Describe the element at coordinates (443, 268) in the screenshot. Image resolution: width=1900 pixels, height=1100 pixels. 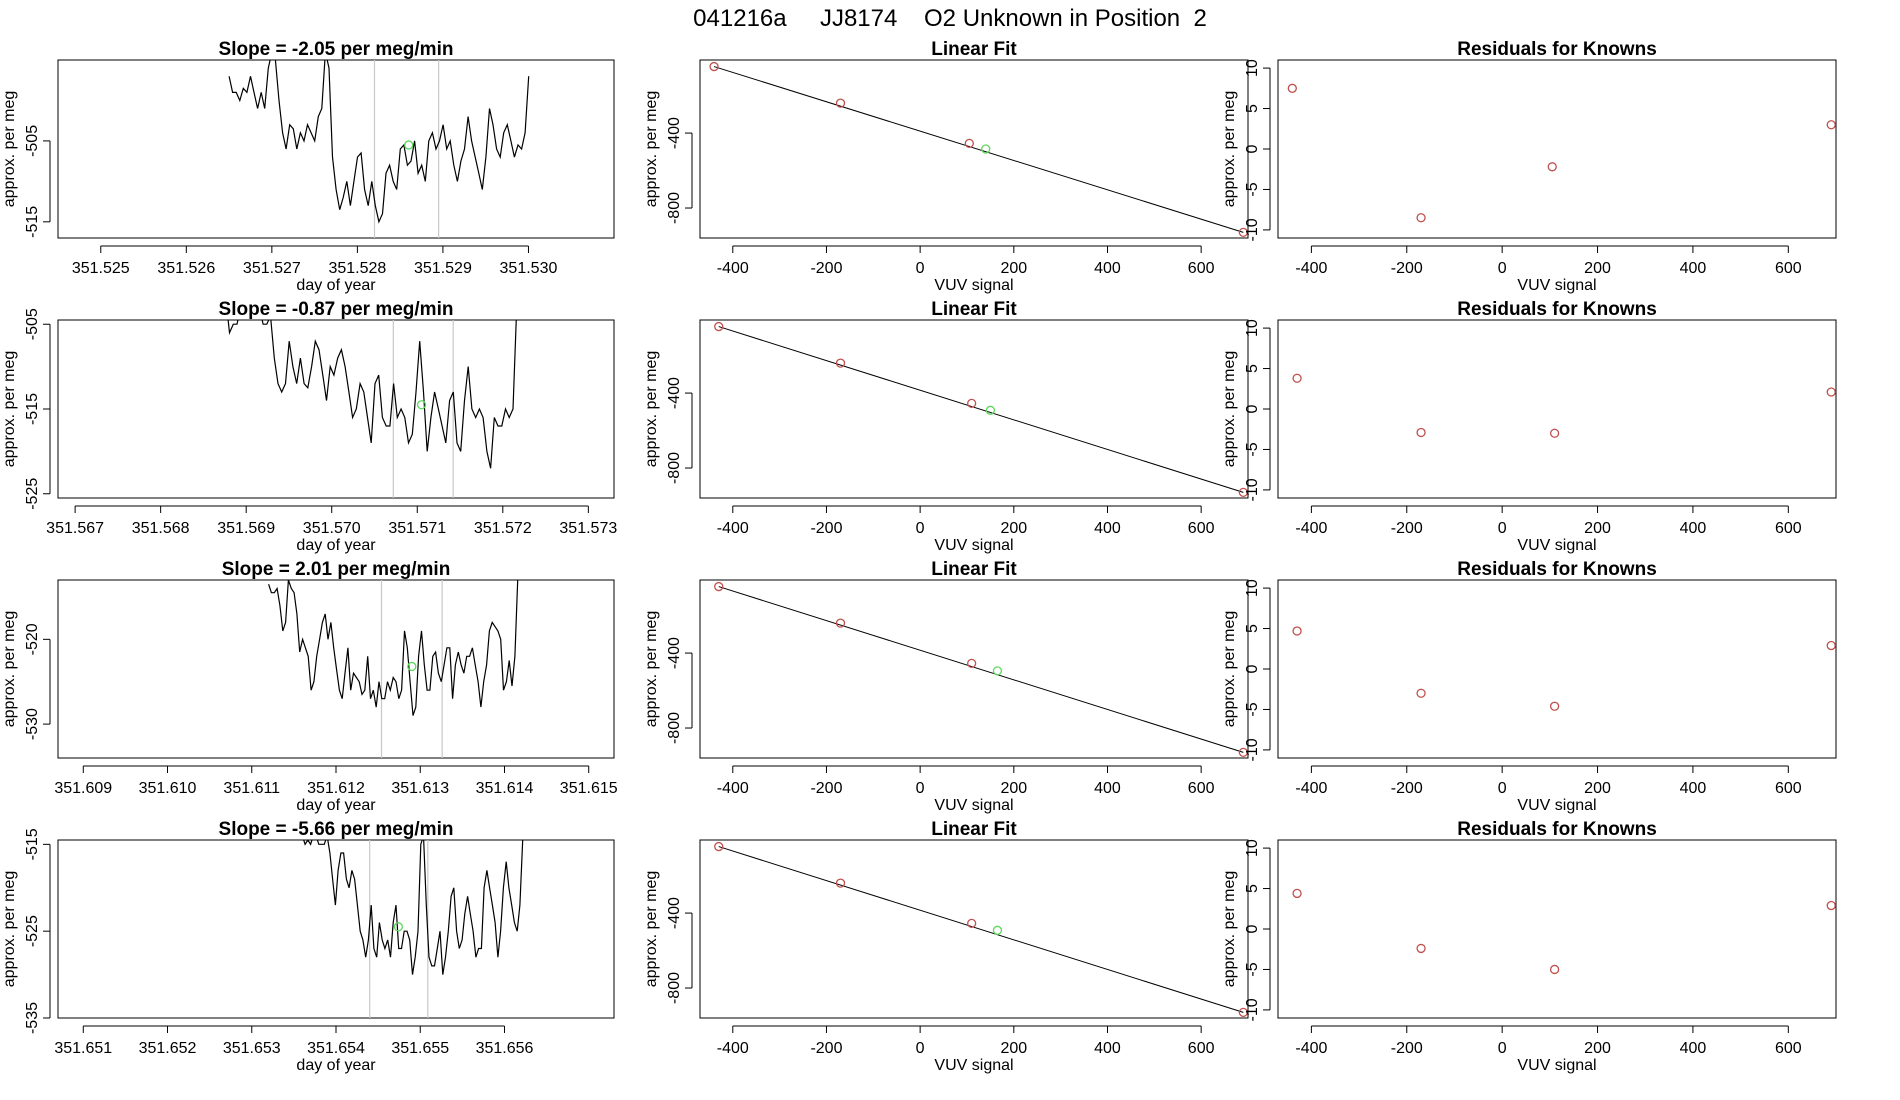
I see `x-tick-label: 351.529` at that location.